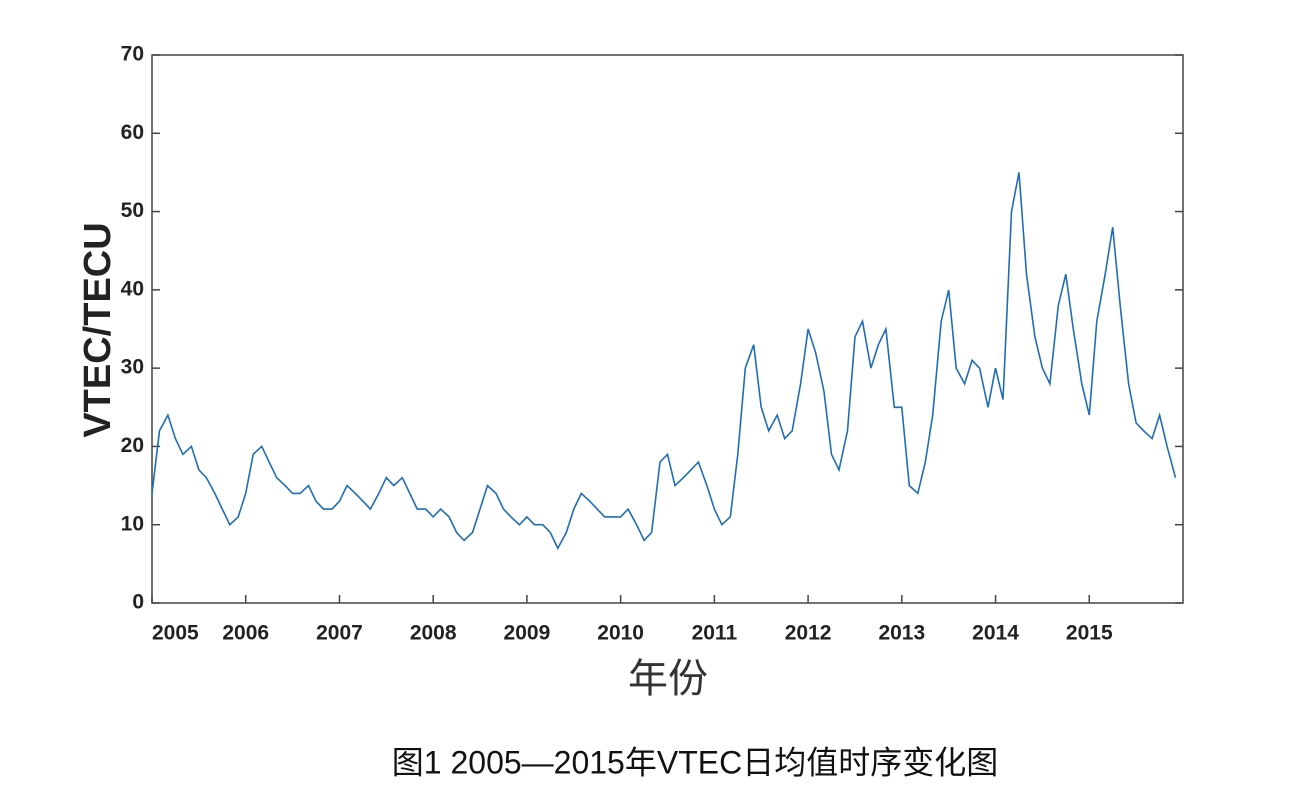 This screenshot has height=809, width=1300. What do you see at coordinates (715, 633) in the screenshot?
I see `x-tick-label: 2011` at bounding box center [715, 633].